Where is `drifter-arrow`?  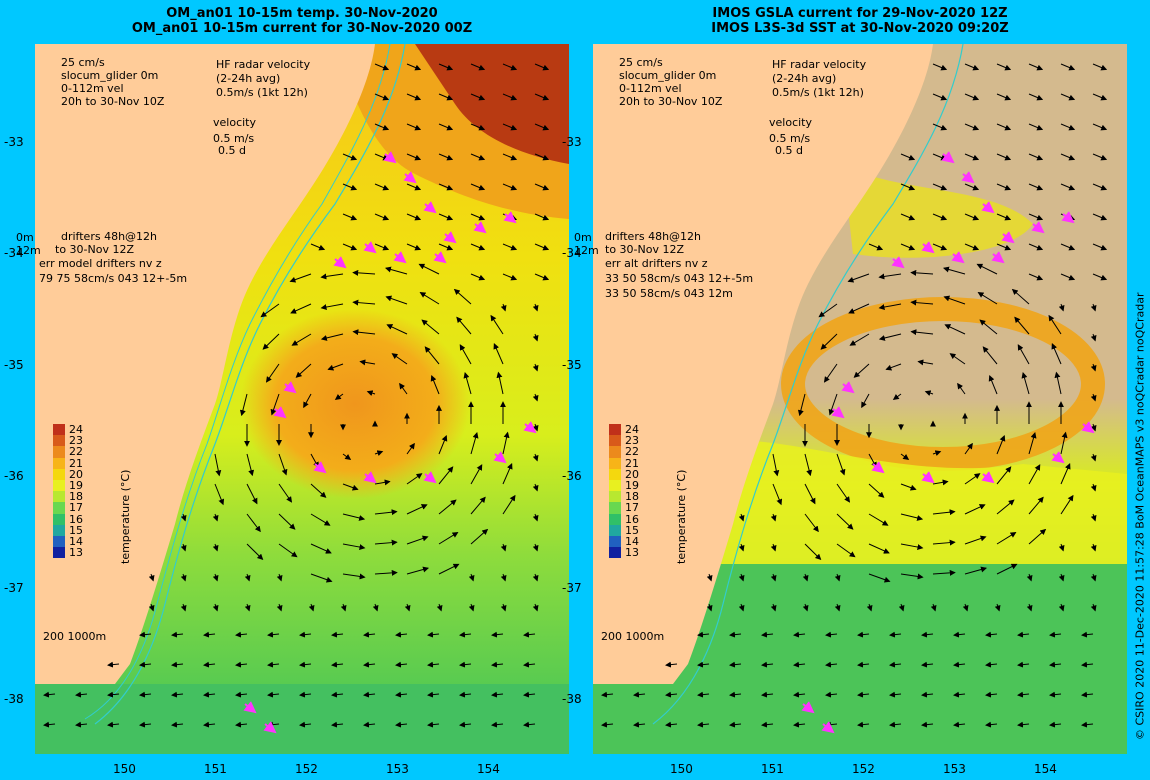 drifter-arrow is located at coordinates (948, 157).